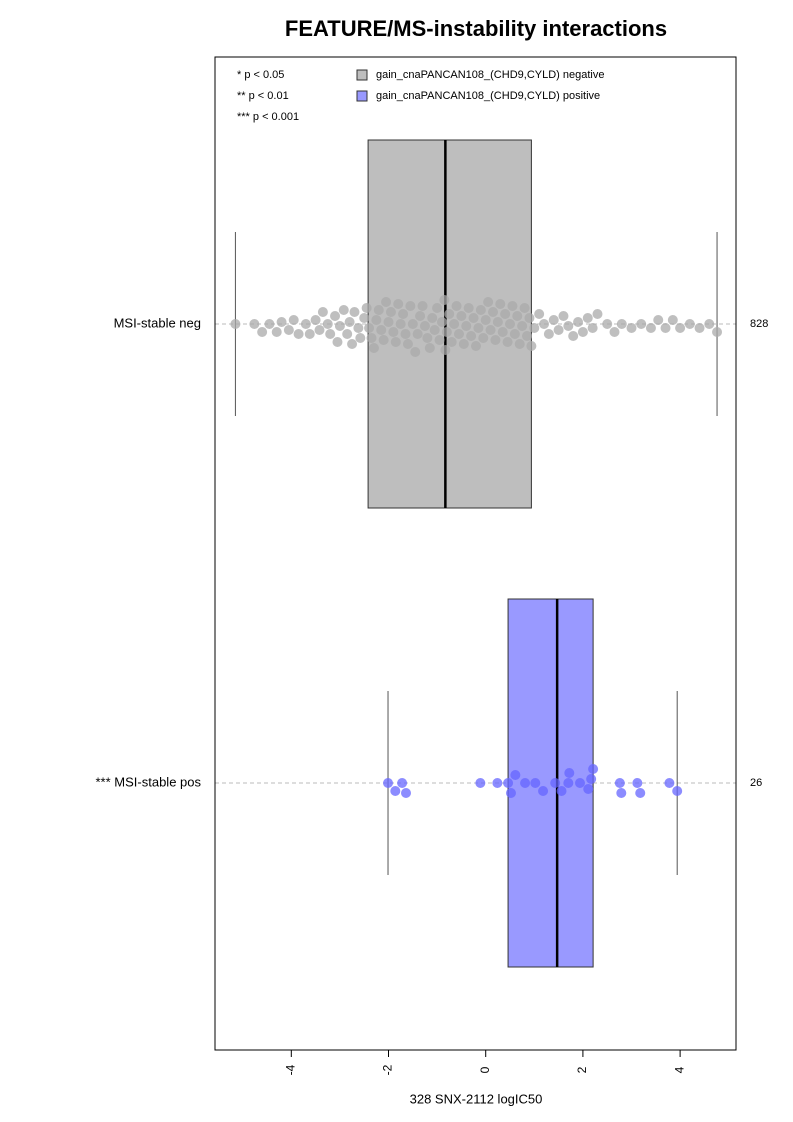 This screenshot has height=1122, width=793. I want to click on x-axis-title: 328 SNX-2112 logIC50, so click(476, 1098).